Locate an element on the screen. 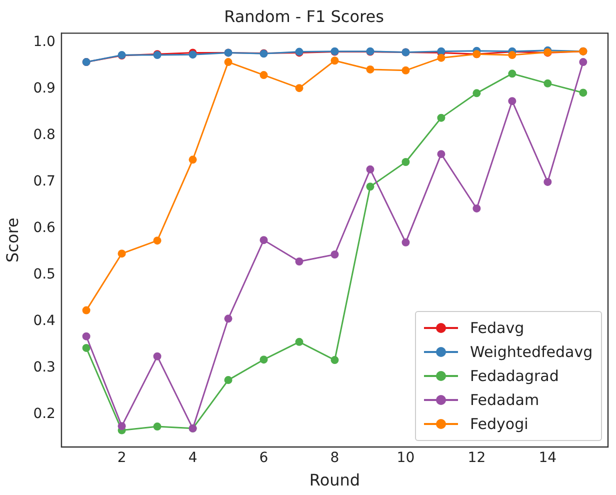 The height and width of the screenshot is (495, 616). legend-label: Fedyogi is located at coordinates (499, 424).